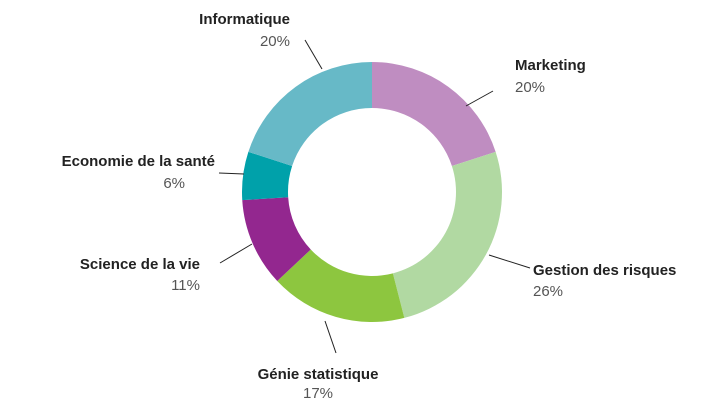  I want to click on segment-name: Science de la vie, so click(140, 264).